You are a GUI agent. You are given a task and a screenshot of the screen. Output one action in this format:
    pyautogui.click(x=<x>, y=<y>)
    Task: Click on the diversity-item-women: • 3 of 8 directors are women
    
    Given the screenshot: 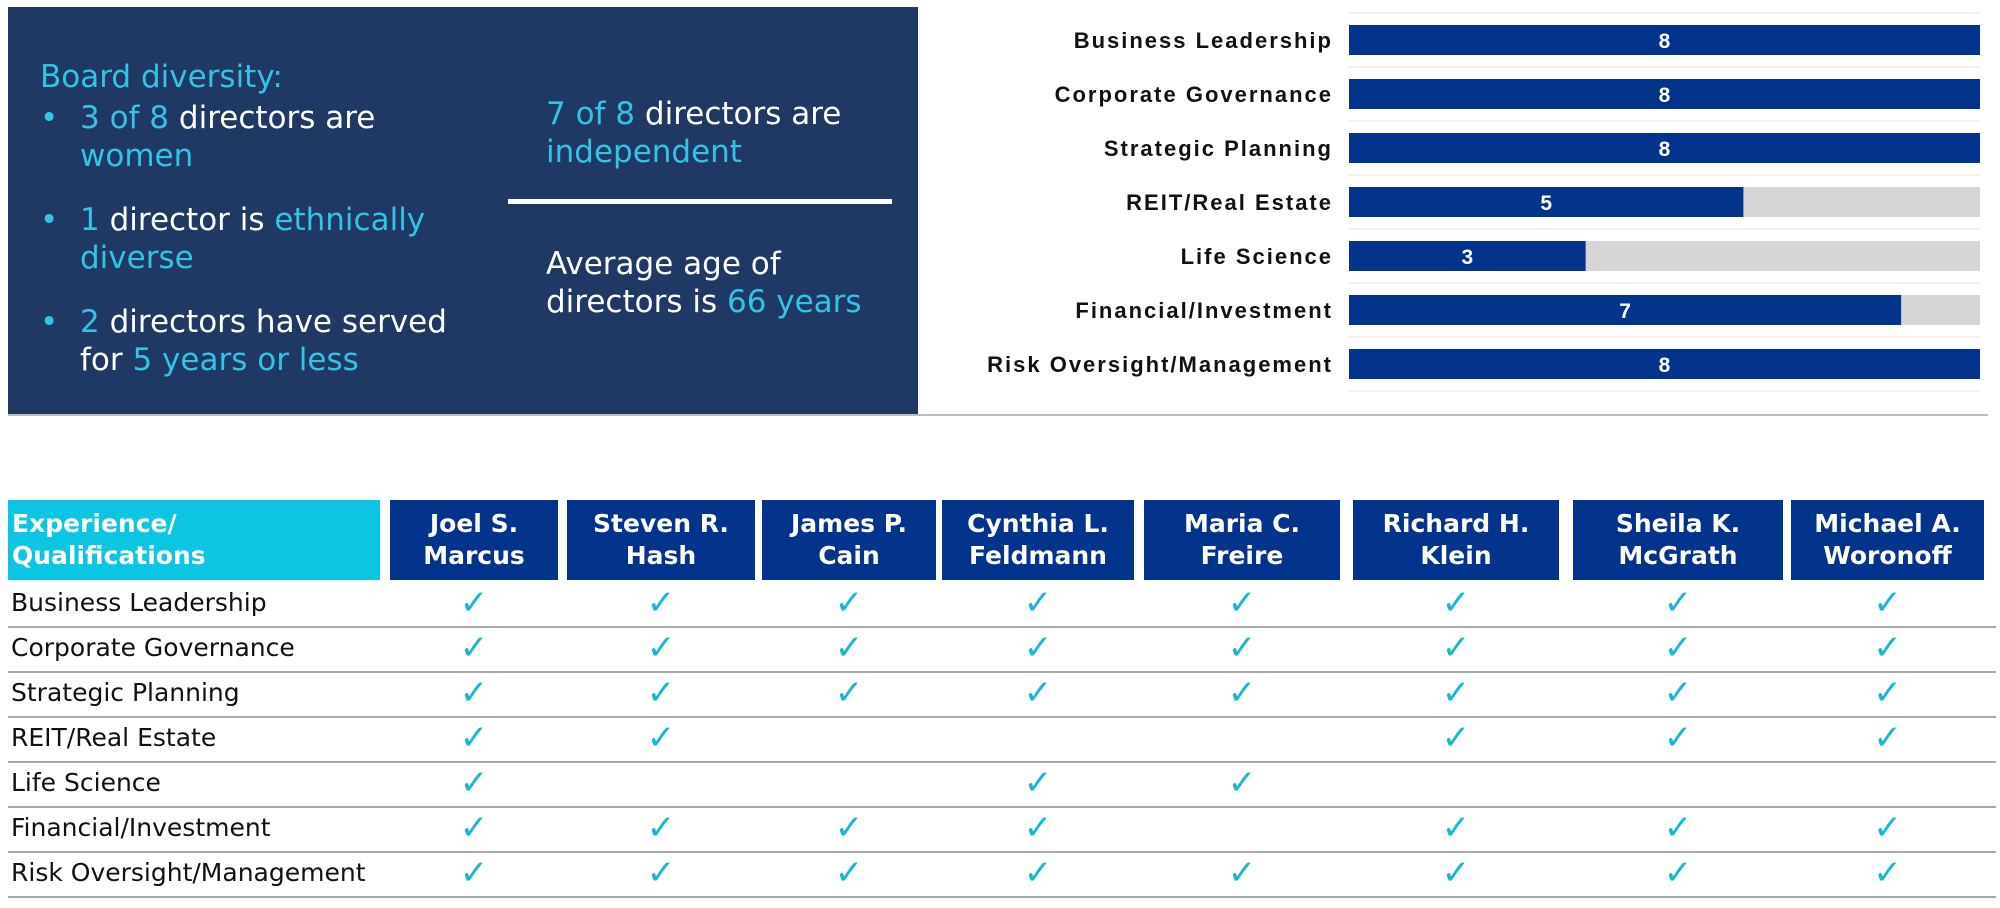 What is the action you would take?
    pyautogui.click(x=260, y=137)
    